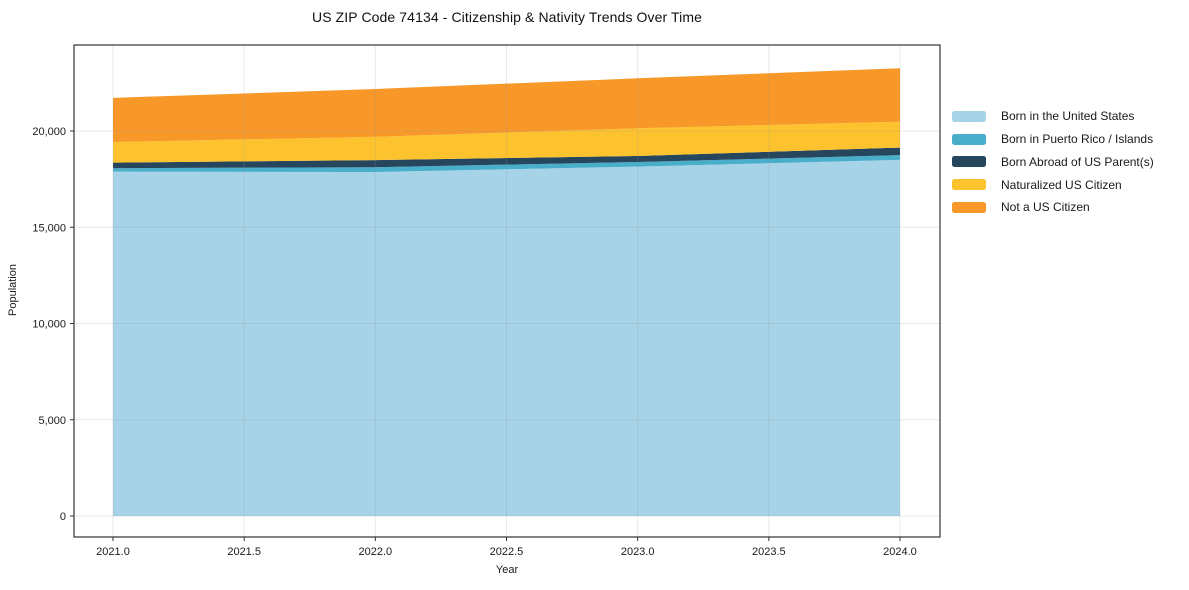 The image size is (1189, 590). What do you see at coordinates (506, 105) in the screenshot?
I see `area-not-a-us-citizen` at bounding box center [506, 105].